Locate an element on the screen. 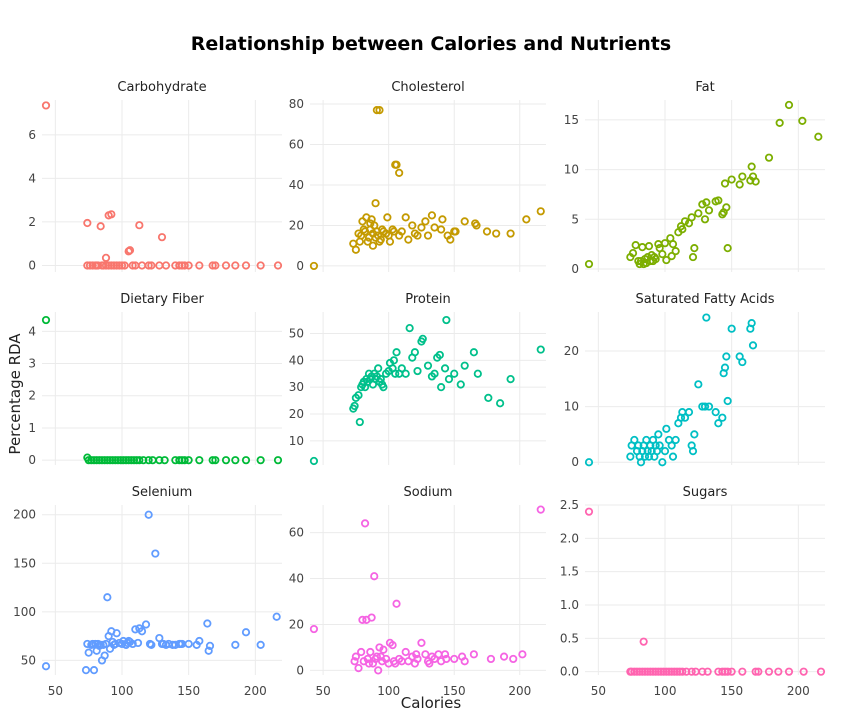  y-tick-label: 0 is located at coordinates (32, 460).